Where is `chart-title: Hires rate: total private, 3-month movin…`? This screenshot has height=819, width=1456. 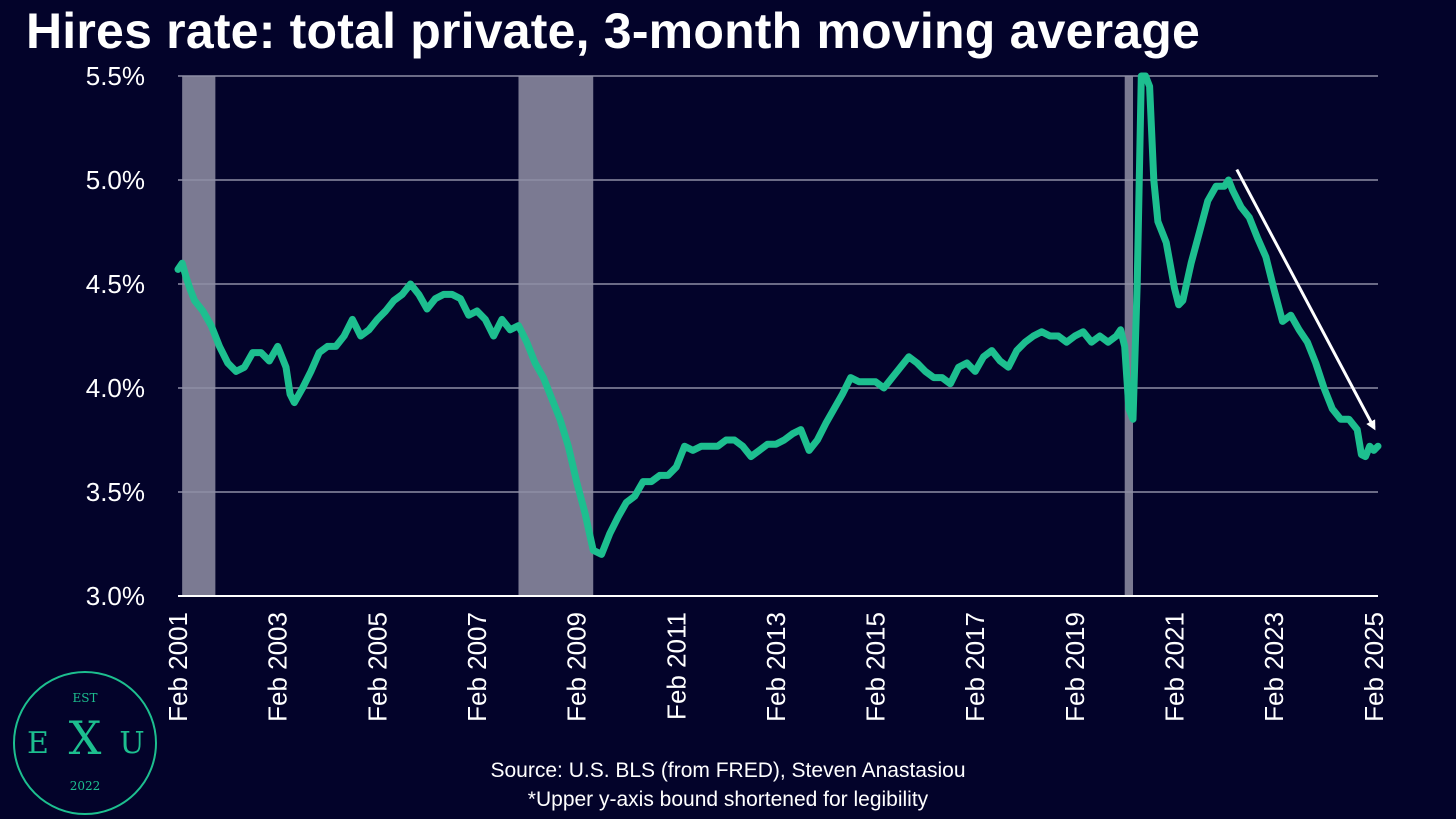 chart-title: Hires rate: total private, 3-month movin… is located at coordinates (613, 31).